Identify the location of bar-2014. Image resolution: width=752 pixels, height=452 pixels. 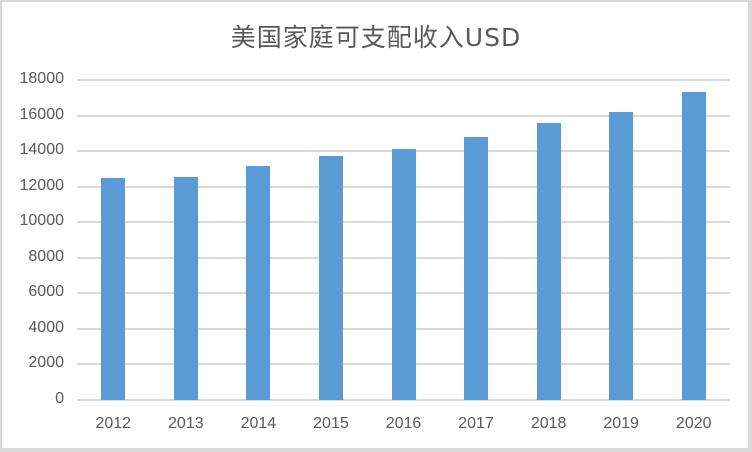
(258, 283).